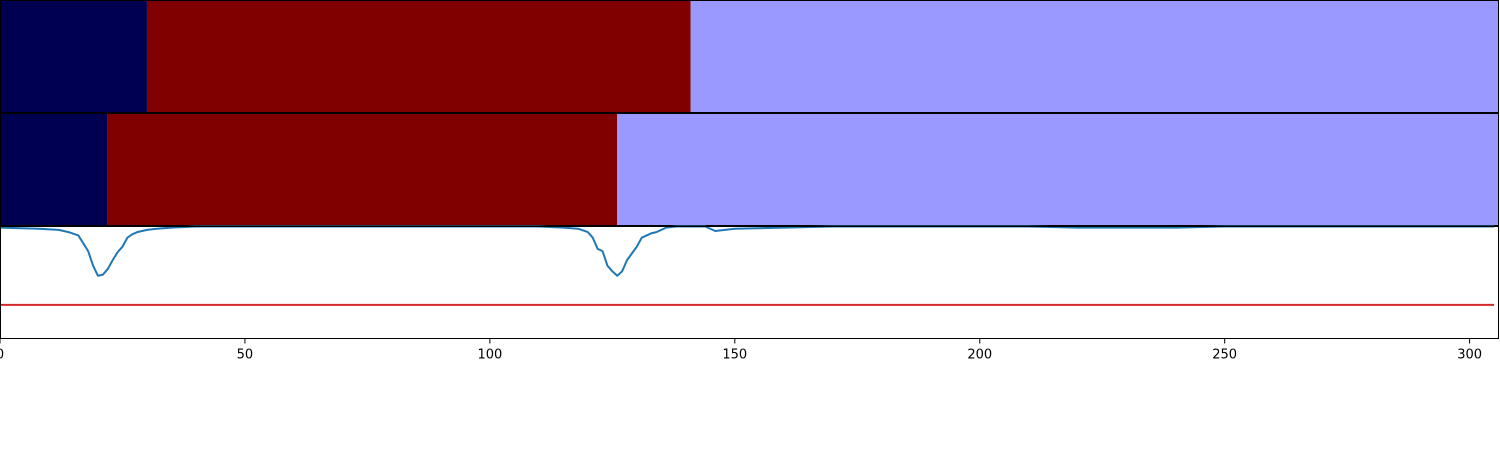 This screenshot has width=1500, height=450. What do you see at coordinates (1469, 355) in the screenshot?
I see `x-tick-label-300: 300` at bounding box center [1469, 355].